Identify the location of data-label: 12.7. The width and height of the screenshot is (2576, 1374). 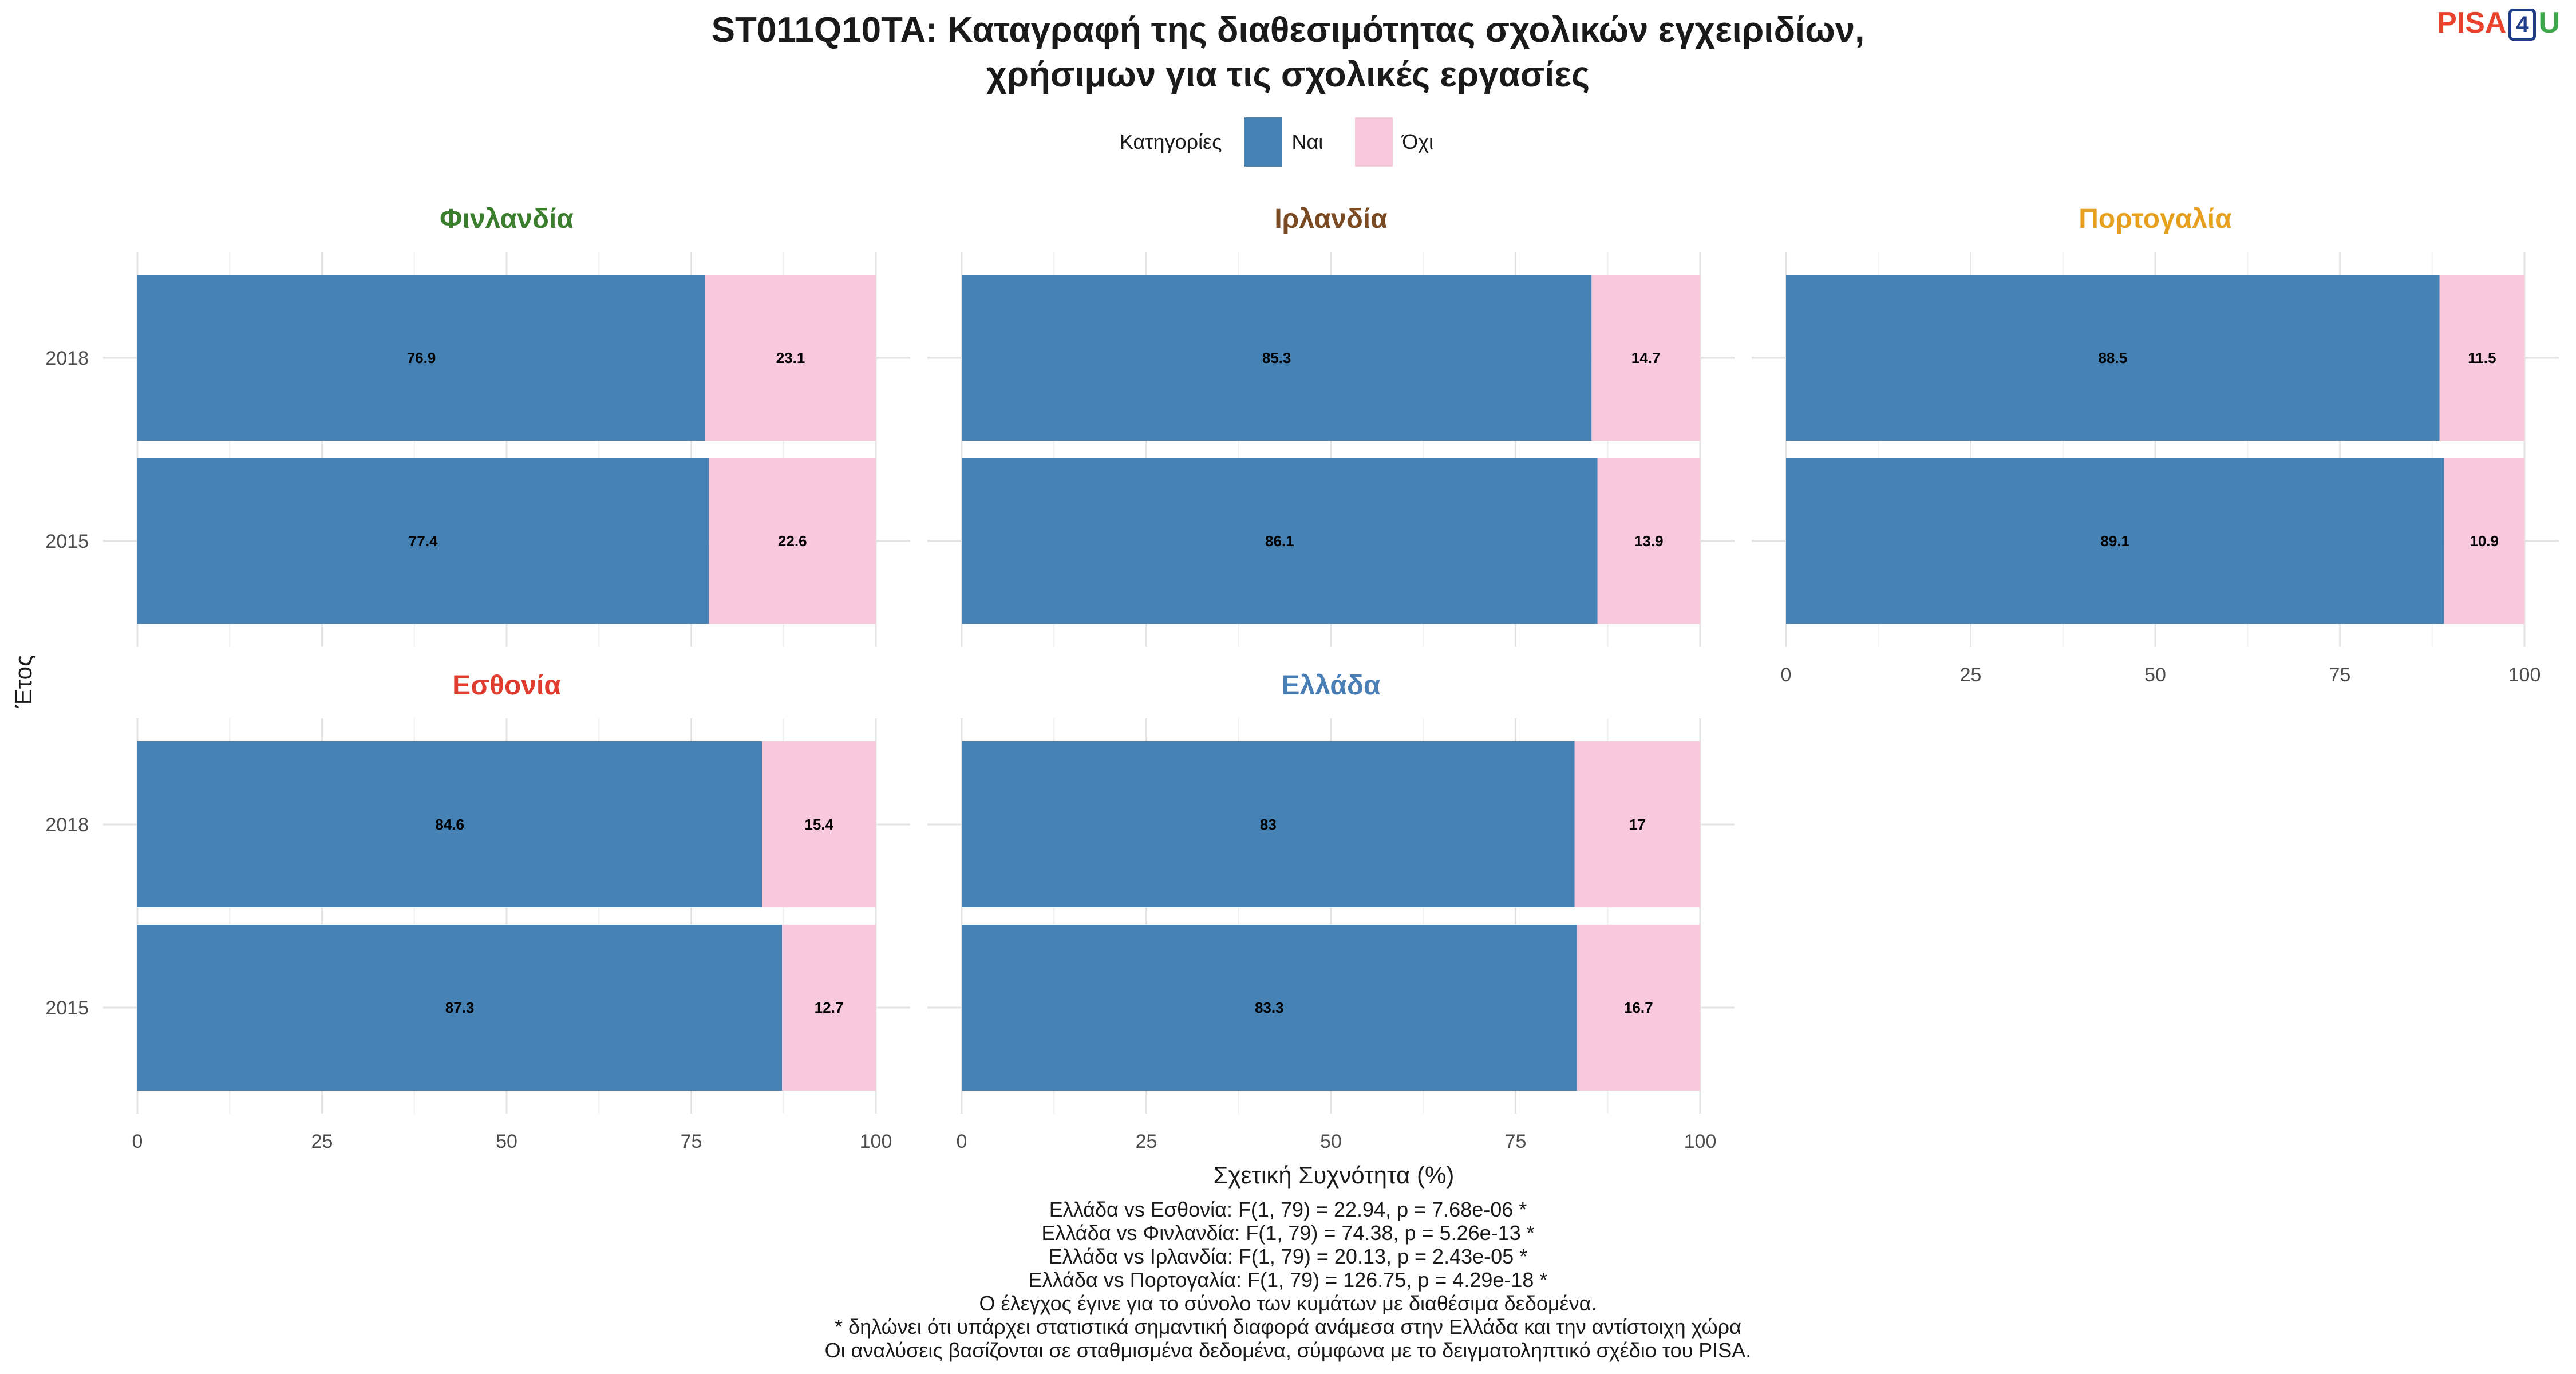
(829, 1007).